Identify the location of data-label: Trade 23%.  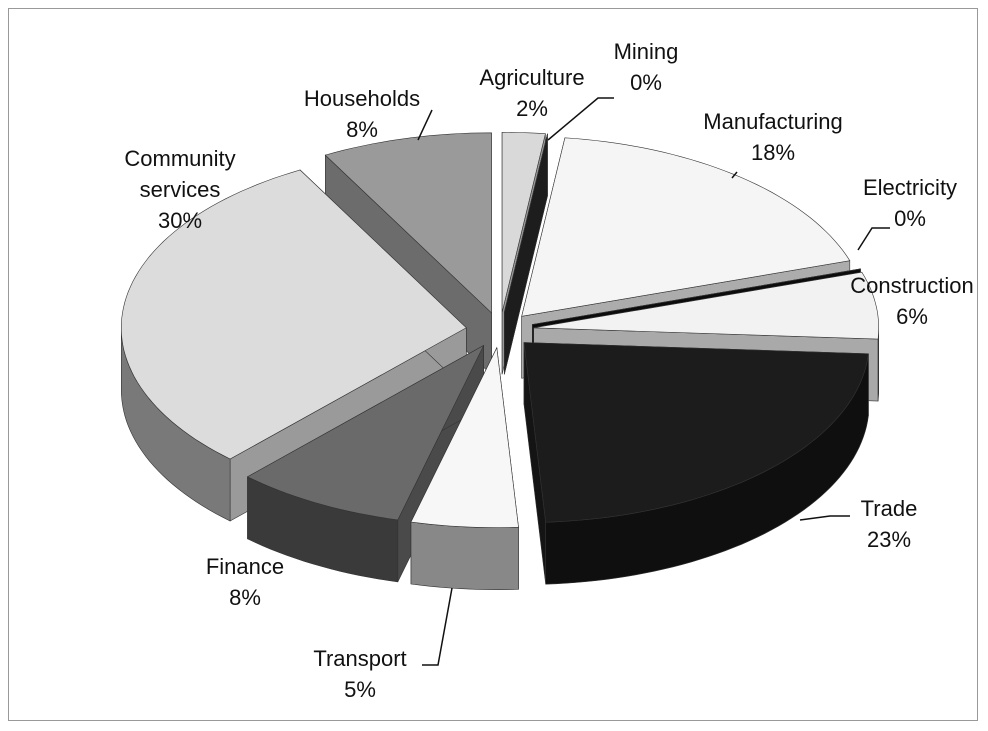
(889, 524).